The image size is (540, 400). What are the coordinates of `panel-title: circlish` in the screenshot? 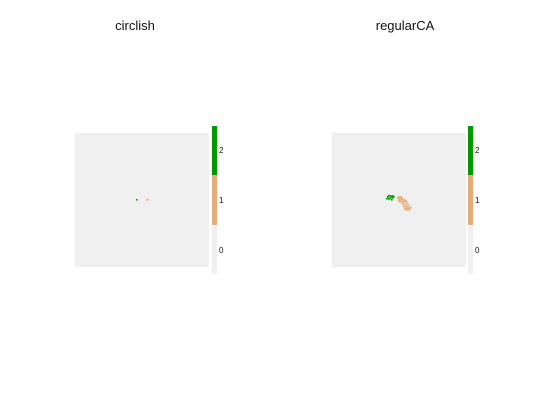 It's located at (135, 25).